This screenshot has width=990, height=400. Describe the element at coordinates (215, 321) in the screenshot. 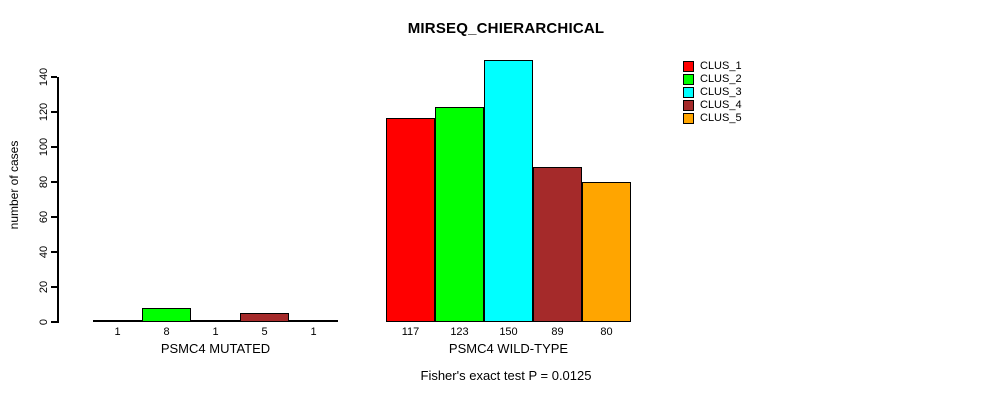

I see `bar-clus_3-group1` at that location.